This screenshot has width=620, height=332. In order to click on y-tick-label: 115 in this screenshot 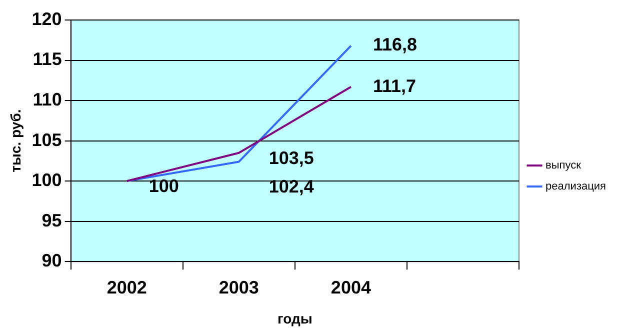, I will do `click(47, 59)`.